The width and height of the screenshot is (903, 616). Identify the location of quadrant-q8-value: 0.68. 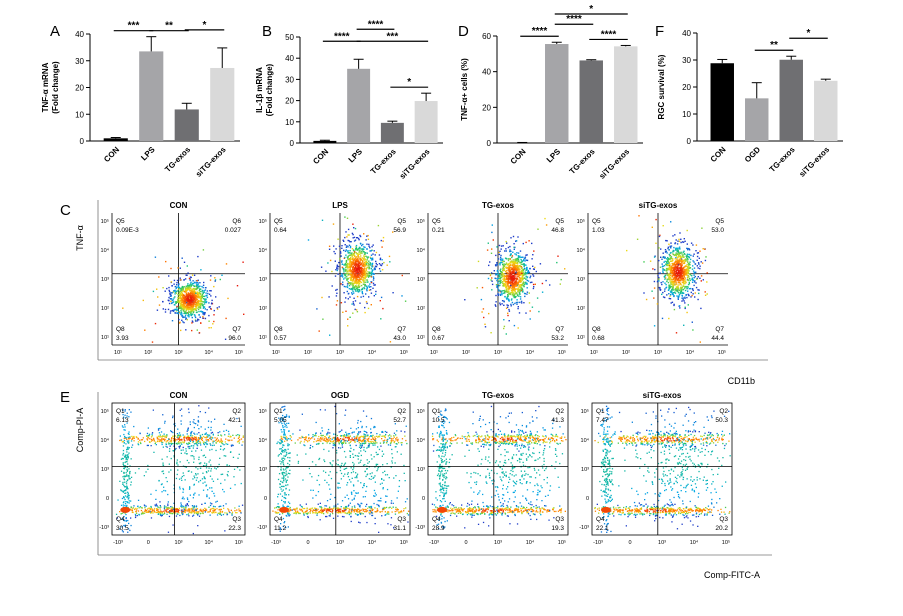
(598, 338).